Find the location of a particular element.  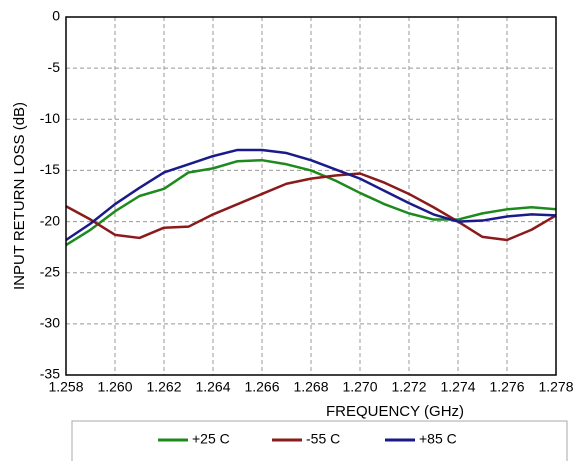

x-tick-label: 1.260 is located at coordinates (114, 387).